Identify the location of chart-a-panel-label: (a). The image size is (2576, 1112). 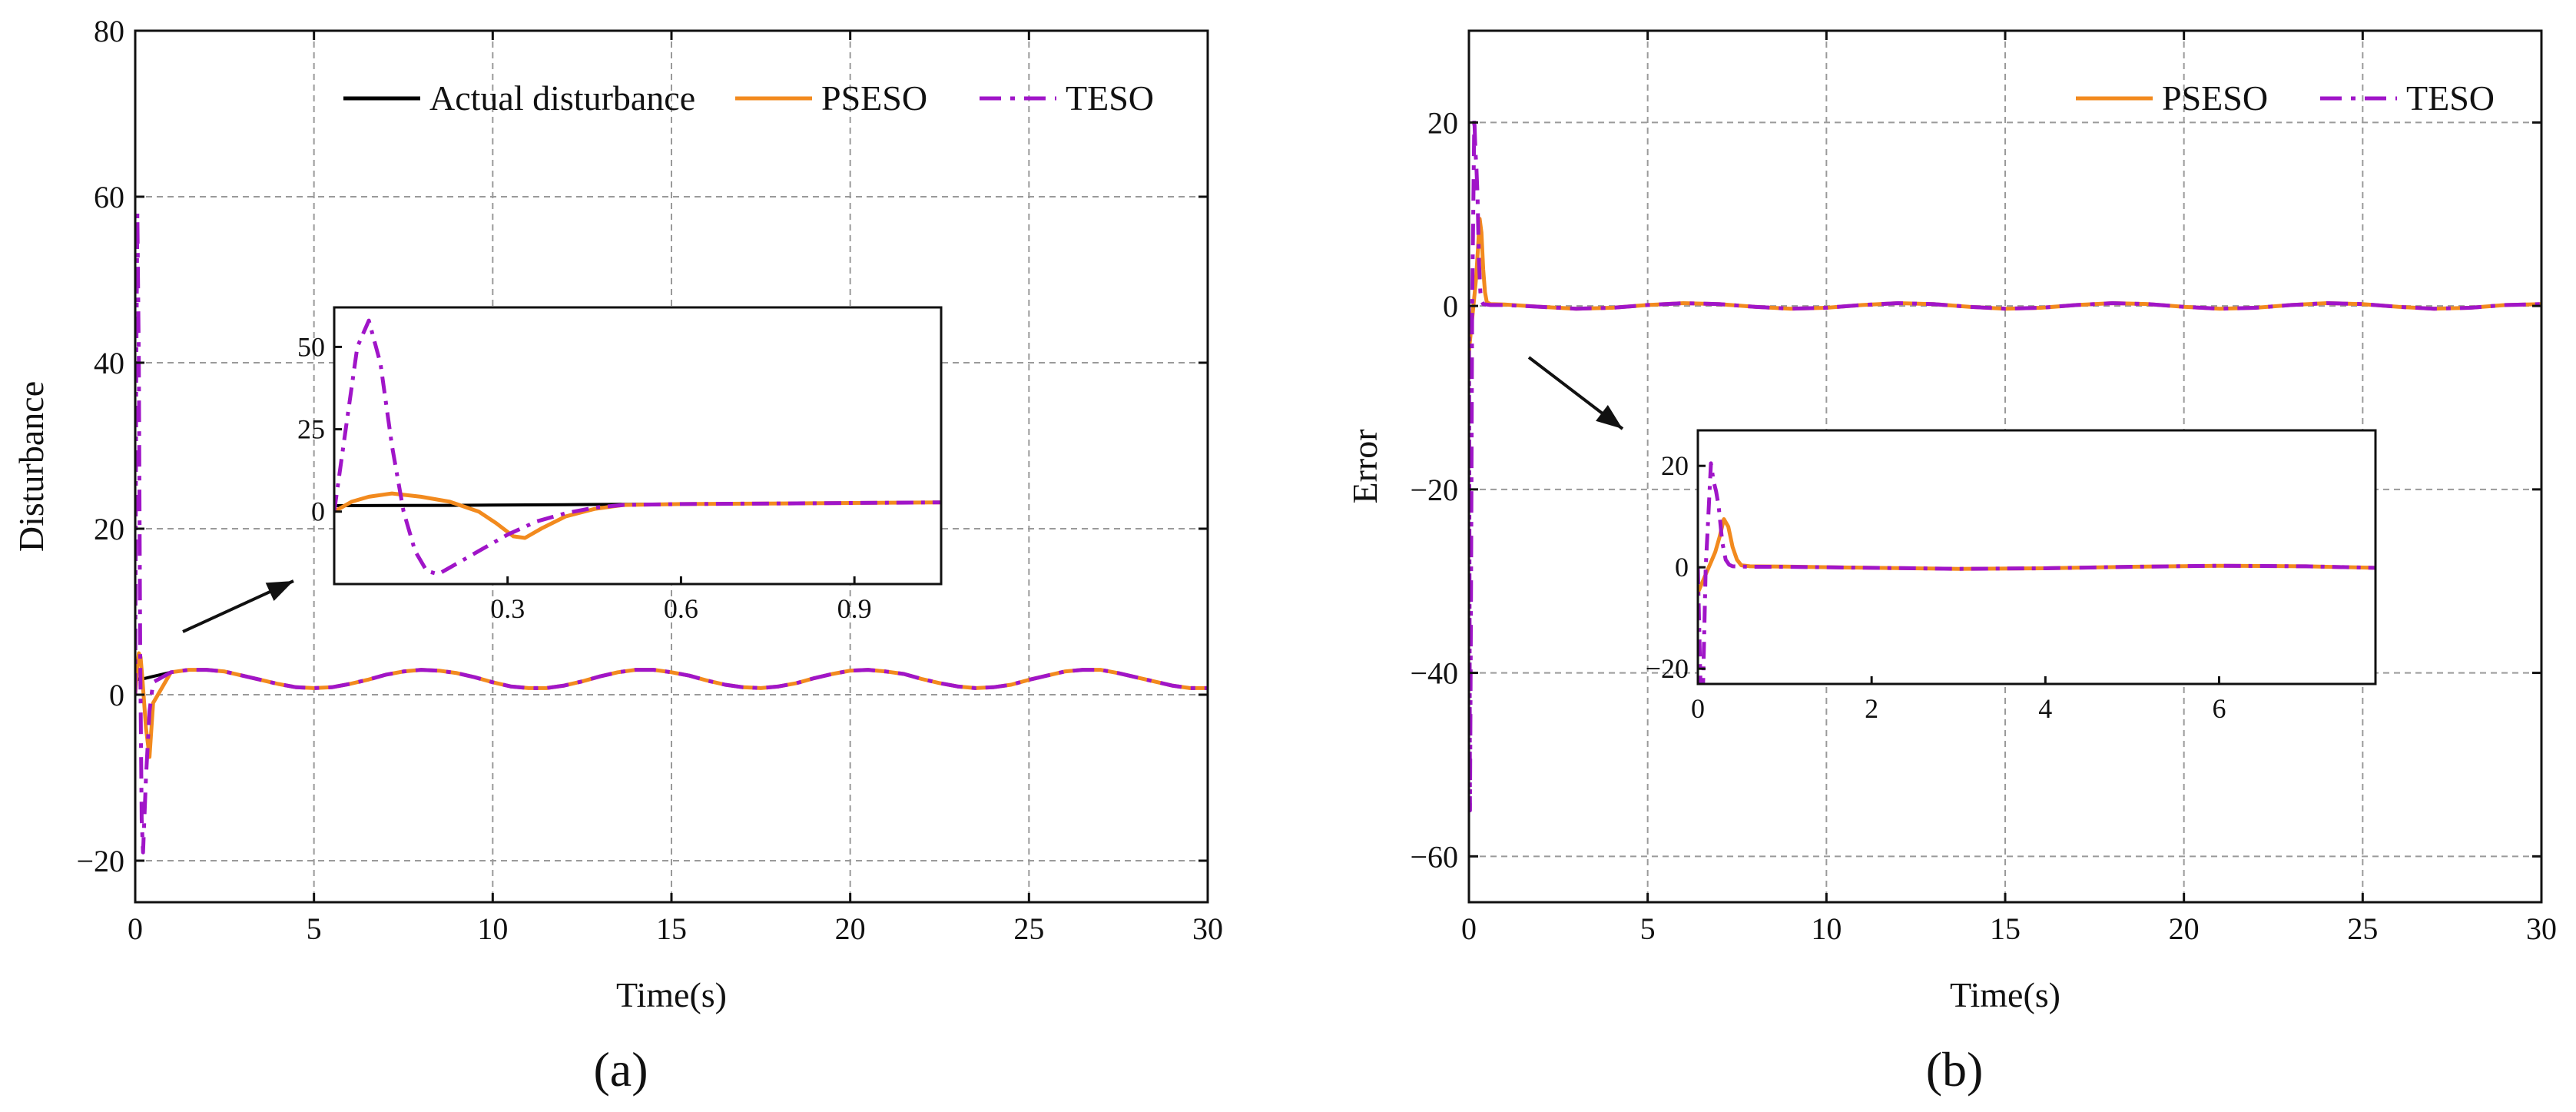
(620, 1070).